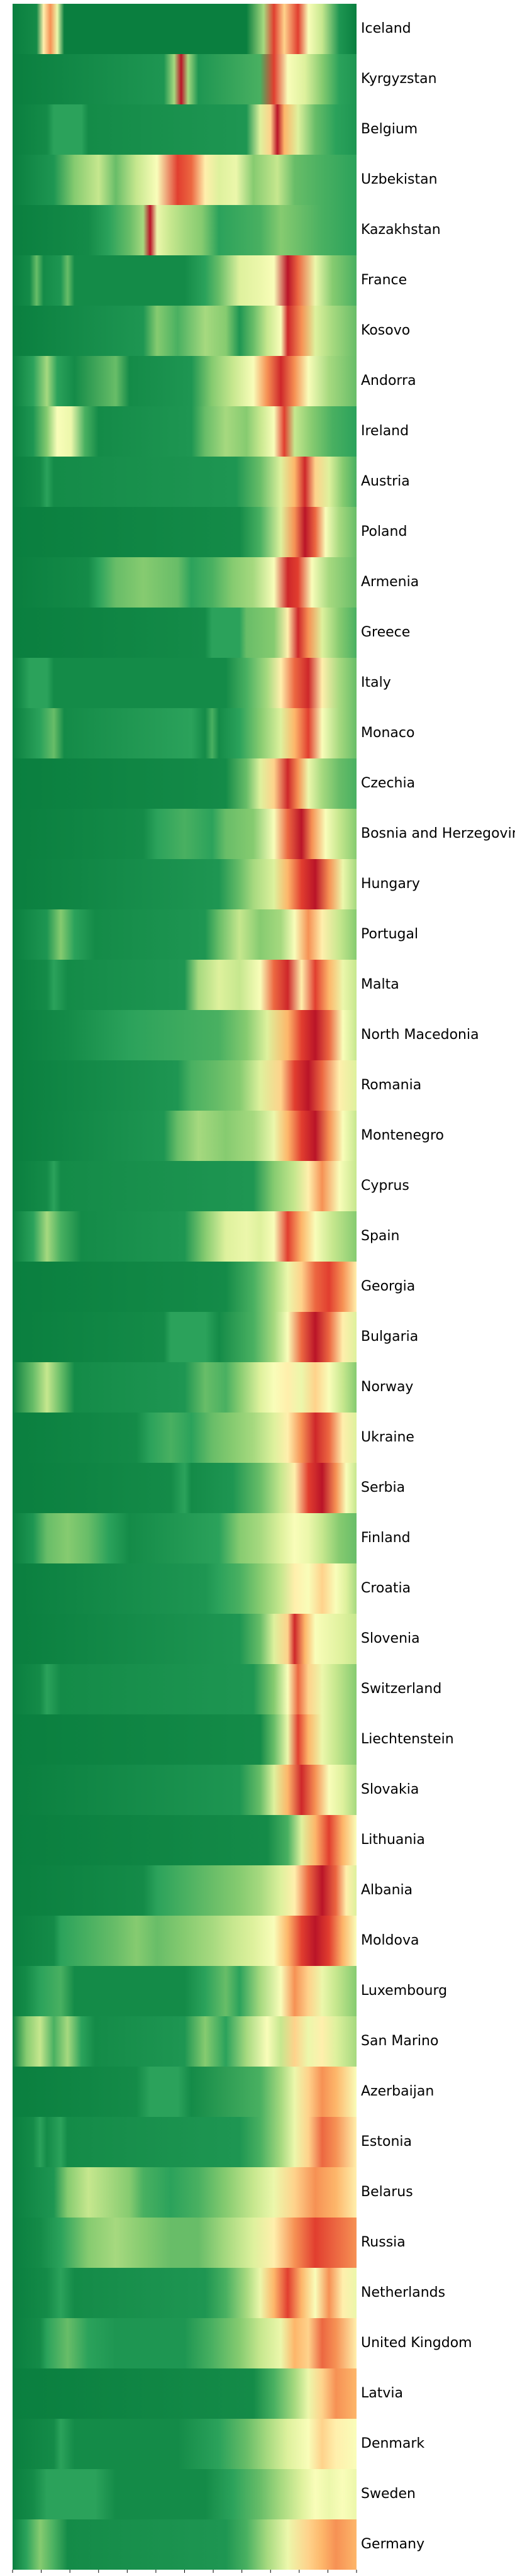 This screenshot has height=2576, width=515. I want to click on row-label-iceland: Iceland, so click(386, 28).